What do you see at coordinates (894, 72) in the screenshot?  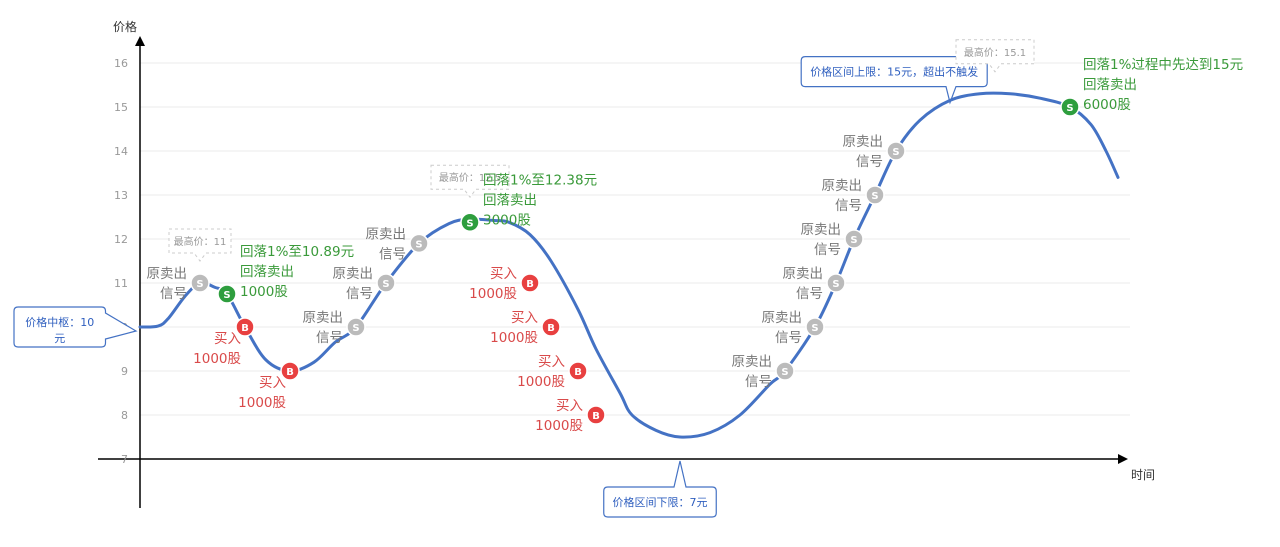 I see `callout-text: 价格区间上限：15元，超出不触发` at bounding box center [894, 72].